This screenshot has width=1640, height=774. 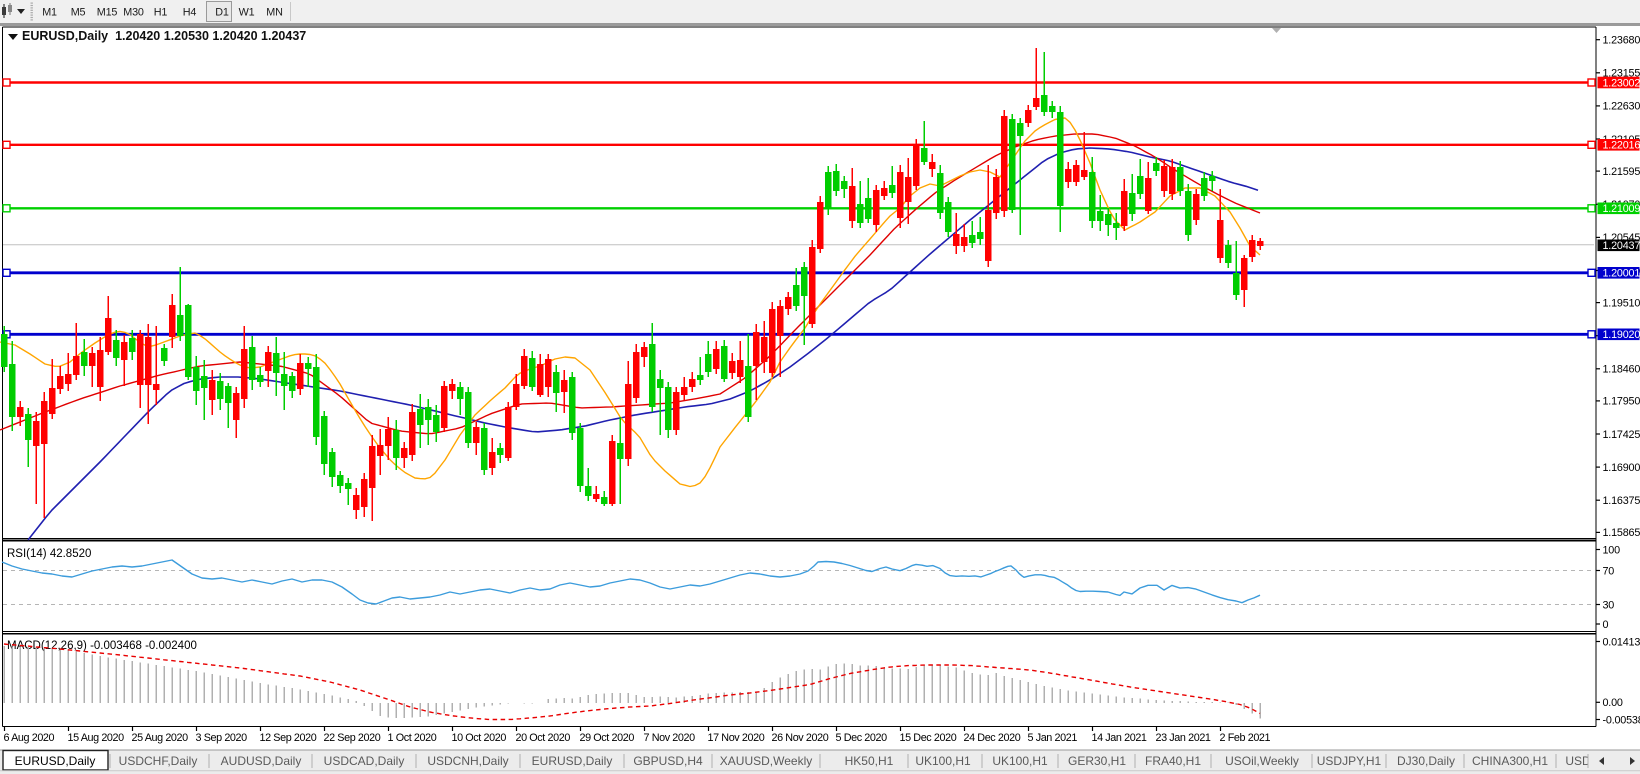 I want to click on svg-text: 6 Aug 2020, so click(x=29, y=738).